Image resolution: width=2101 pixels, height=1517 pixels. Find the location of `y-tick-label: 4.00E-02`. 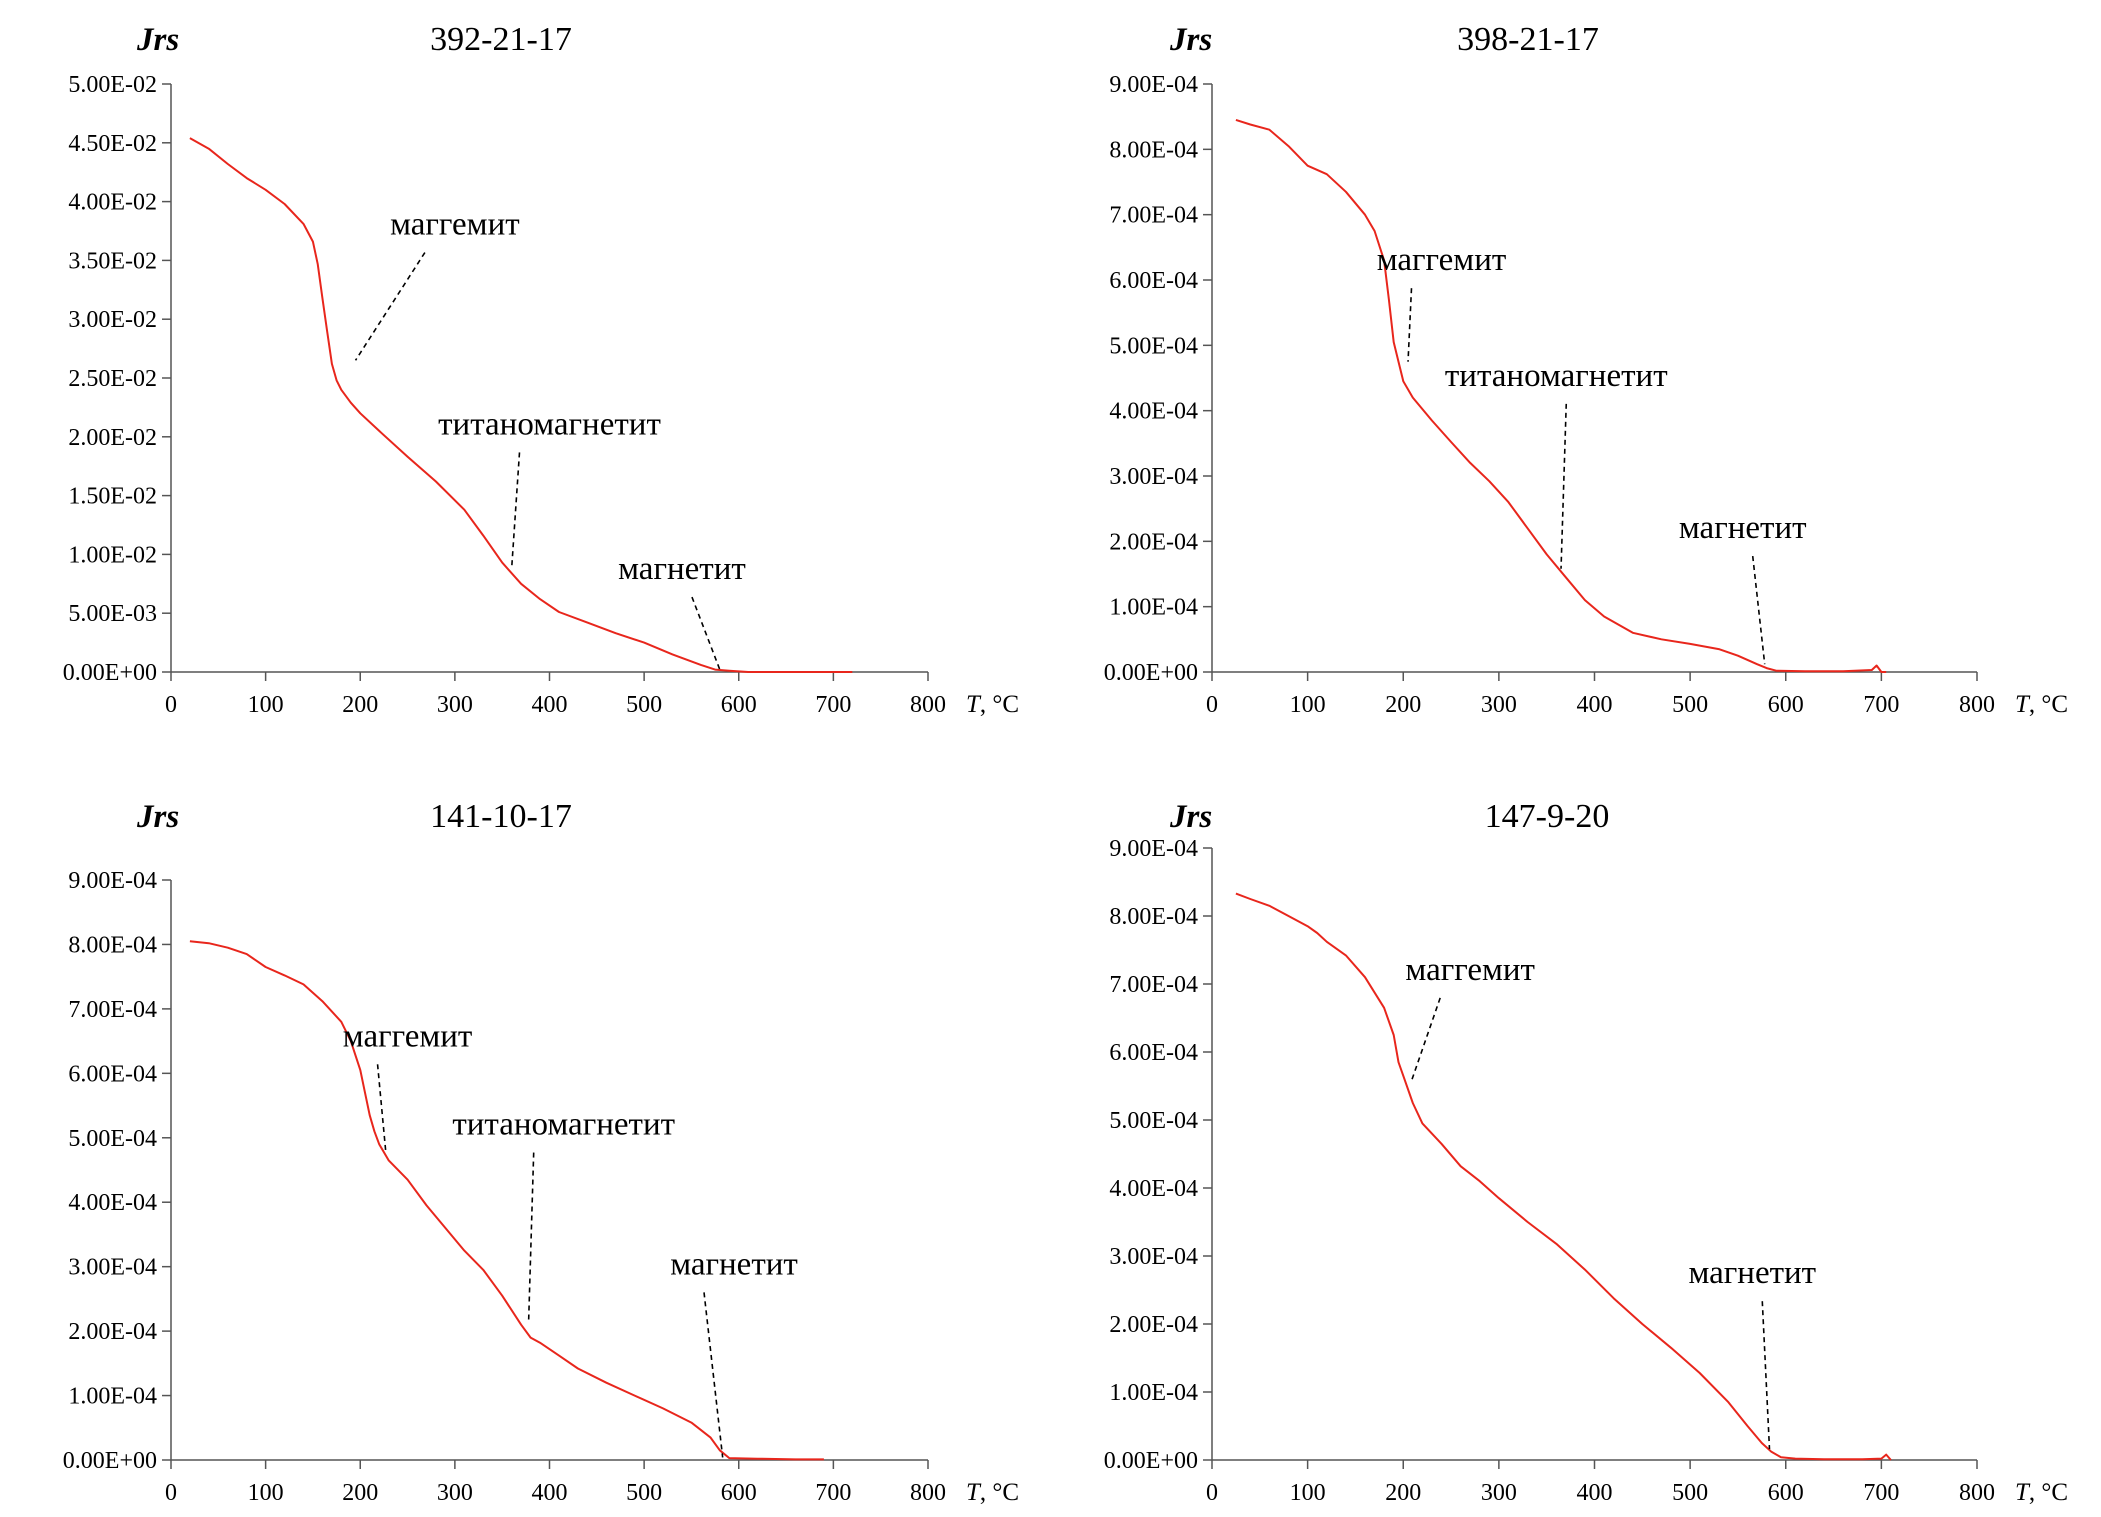

y-tick-label: 4.00E-02 is located at coordinates (112, 203).